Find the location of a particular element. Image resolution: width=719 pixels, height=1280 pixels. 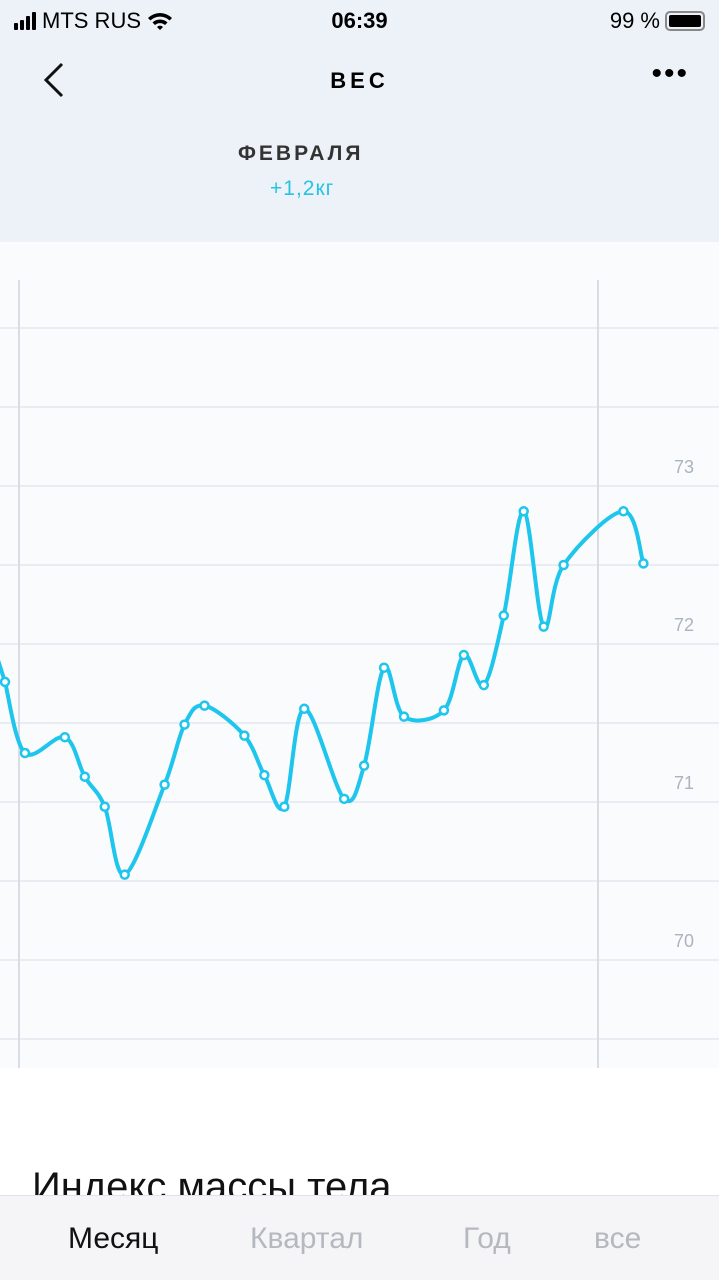

y-tick-label: 70 is located at coordinates (684, 941).